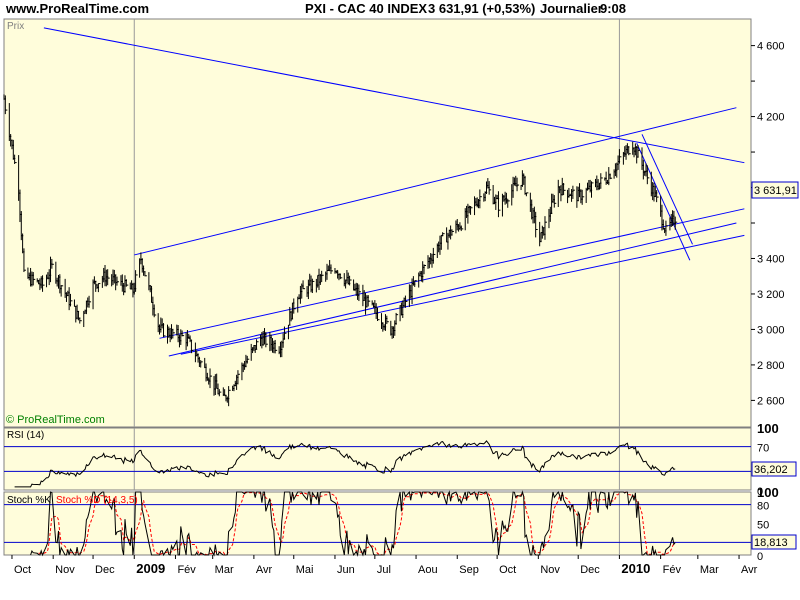 The width and height of the screenshot is (800, 600). I want to click on rsi-panel-title: RSI (14), so click(25, 435).